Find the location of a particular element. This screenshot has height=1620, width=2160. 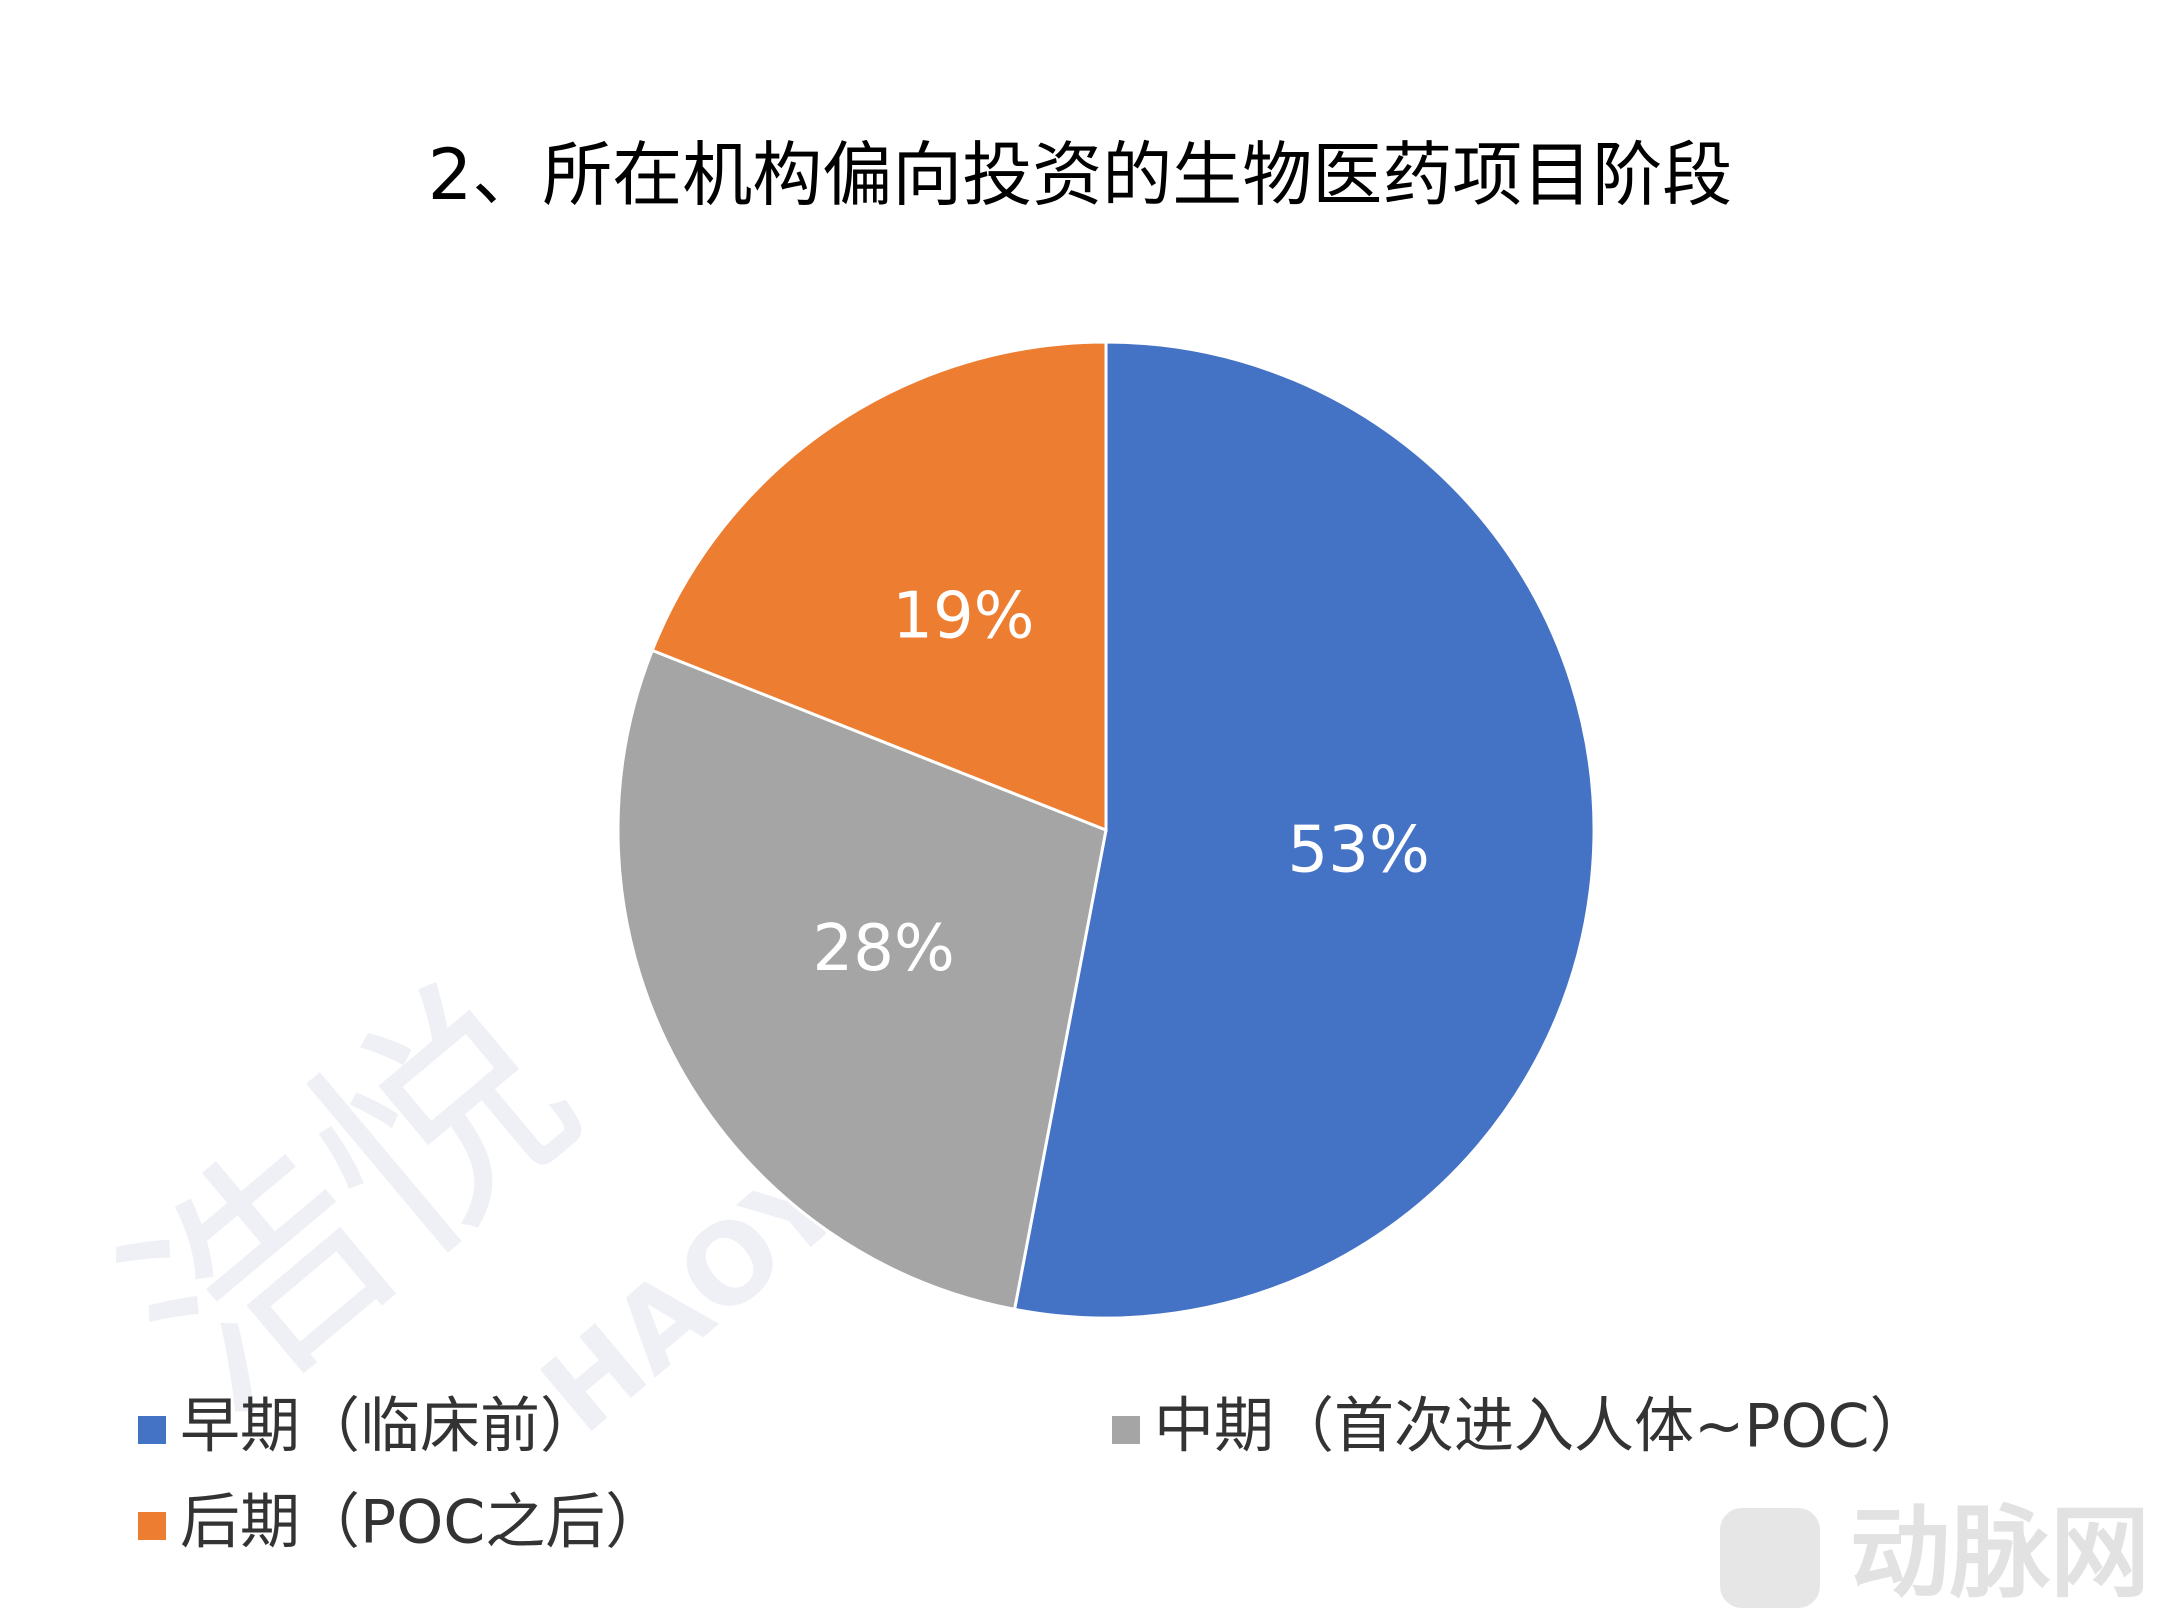

watermark: 动脉网 is located at coordinates (2000, 1552).